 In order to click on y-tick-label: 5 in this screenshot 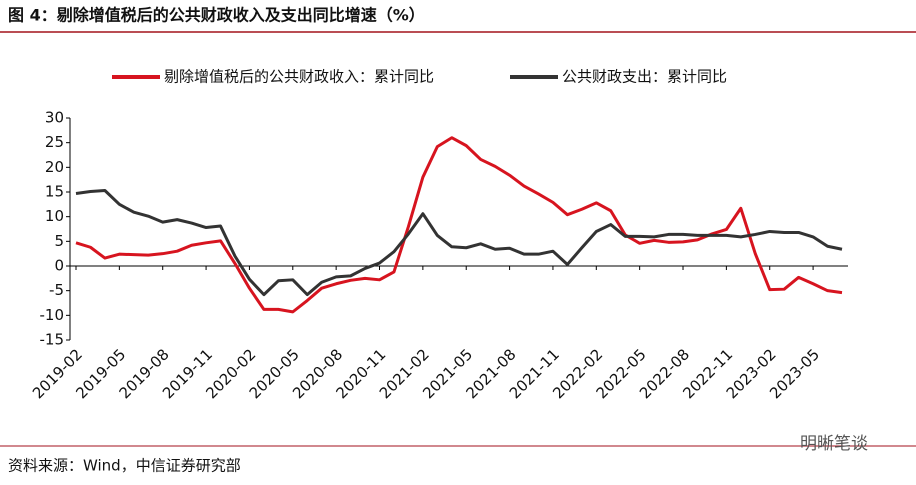, I will do `click(59, 241)`.